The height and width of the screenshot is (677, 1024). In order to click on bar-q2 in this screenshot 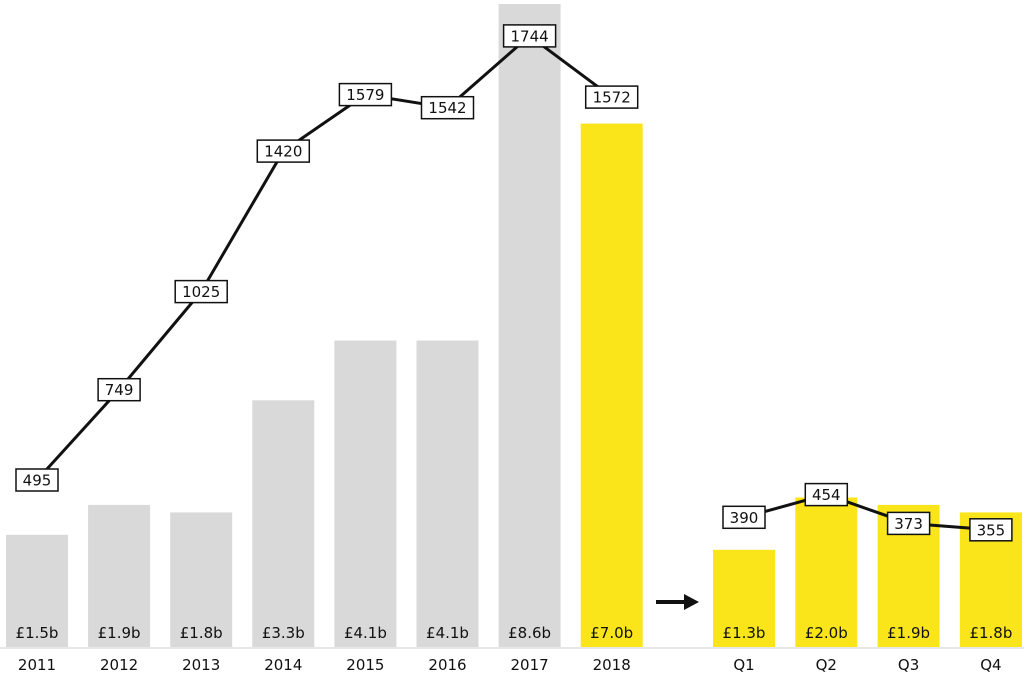, I will do `click(826, 572)`.